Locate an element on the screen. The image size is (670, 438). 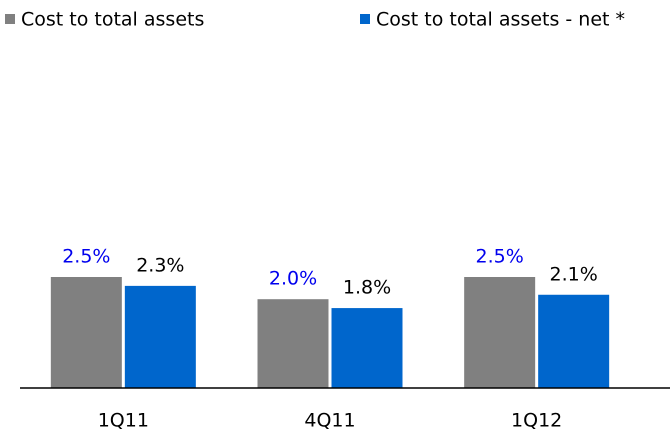
value-label: 1.8% is located at coordinates (367, 288).